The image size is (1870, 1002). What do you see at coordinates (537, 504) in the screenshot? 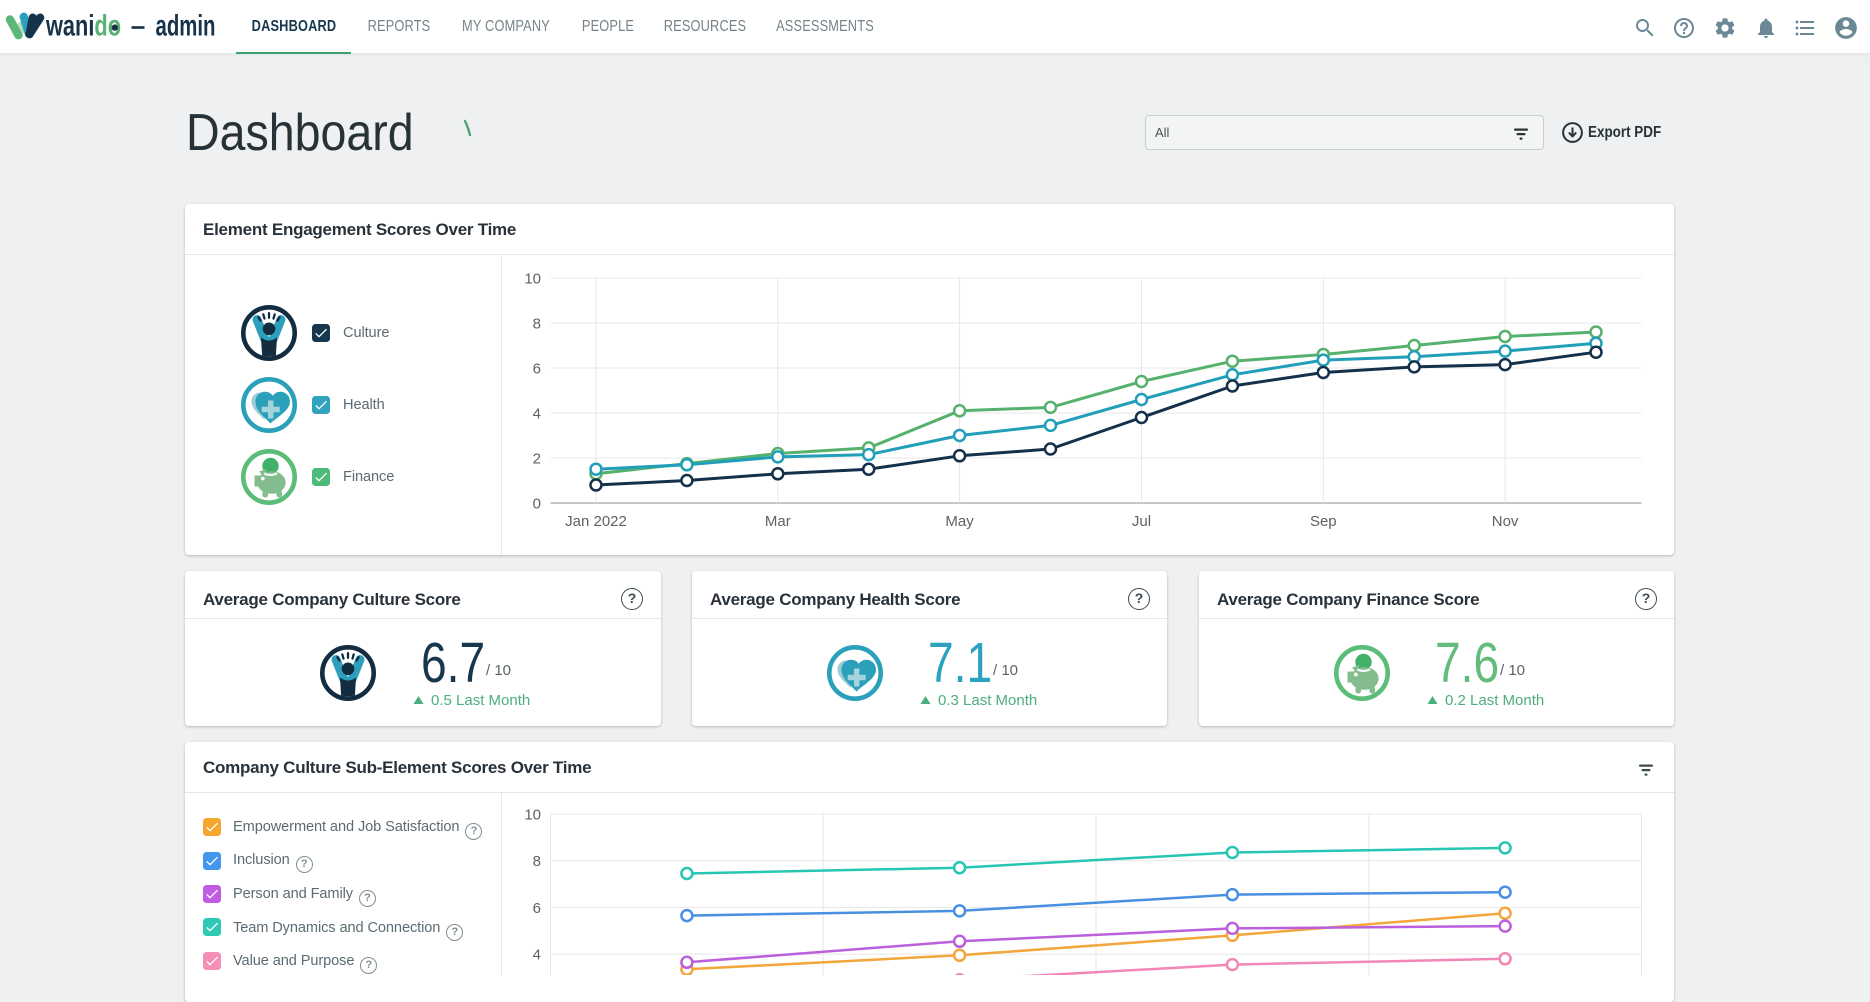
I see `svg-text: 0` at bounding box center [537, 504].